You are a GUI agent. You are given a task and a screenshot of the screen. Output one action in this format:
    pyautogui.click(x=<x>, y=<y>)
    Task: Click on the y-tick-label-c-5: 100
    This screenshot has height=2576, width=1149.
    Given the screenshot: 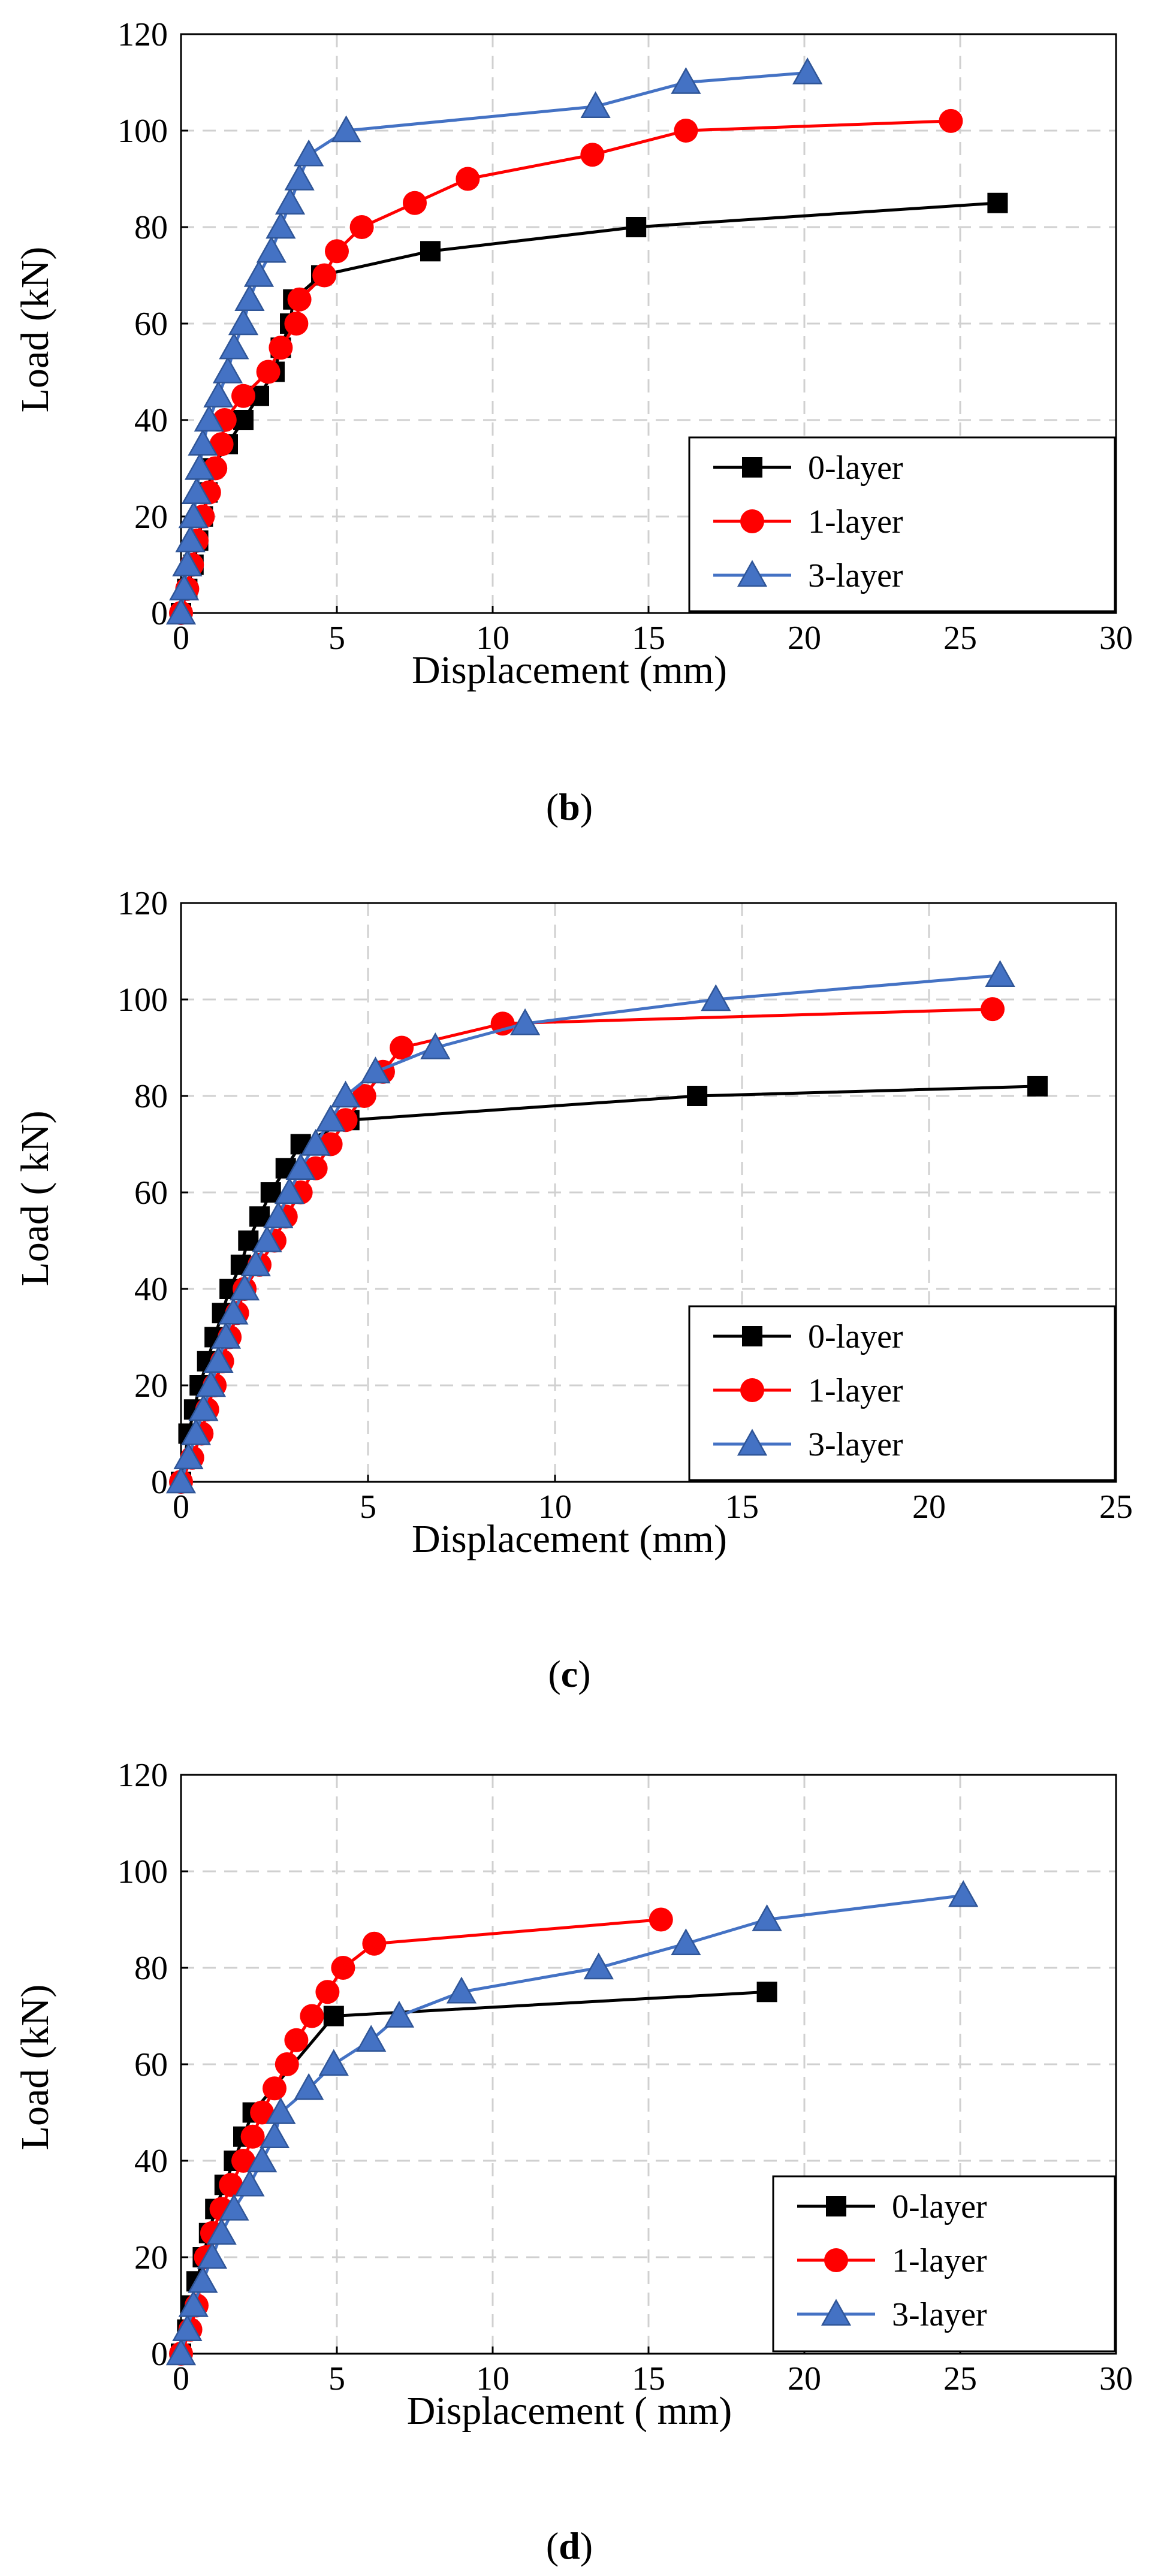 What is the action you would take?
    pyautogui.click(x=142, y=1001)
    